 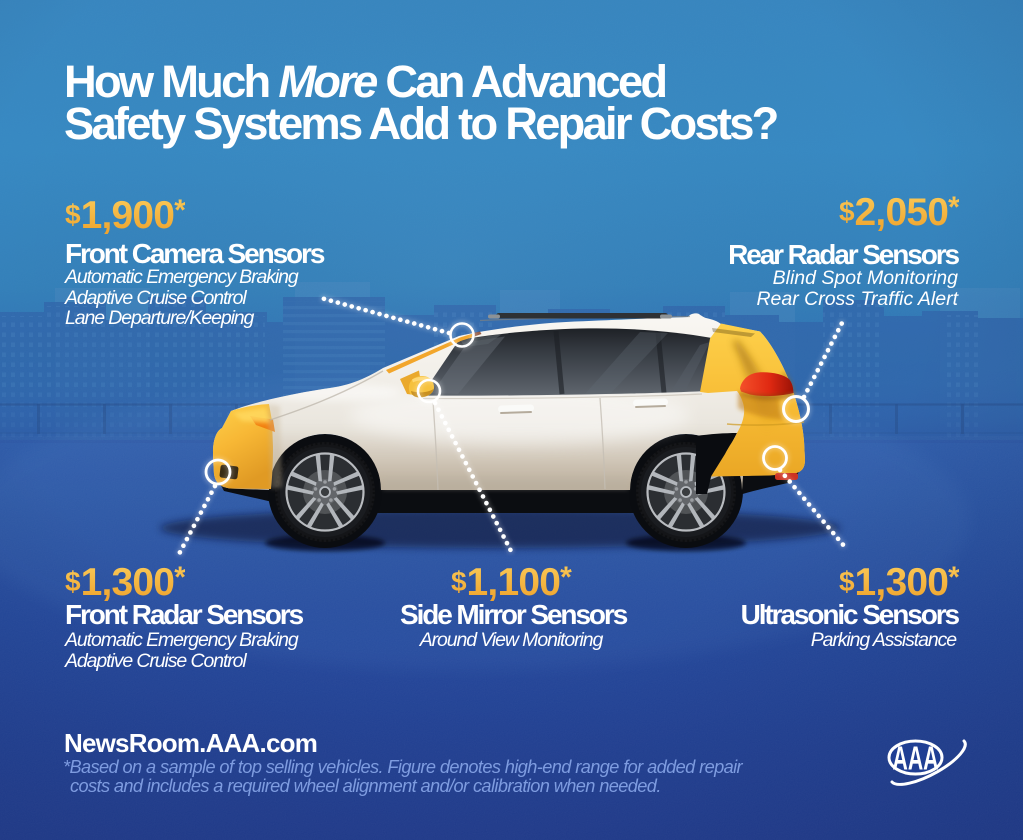 What do you see at coordinates (916, 758) in the screenshot?
I see `svg-text: AAA` at bounding box center [916, 758].